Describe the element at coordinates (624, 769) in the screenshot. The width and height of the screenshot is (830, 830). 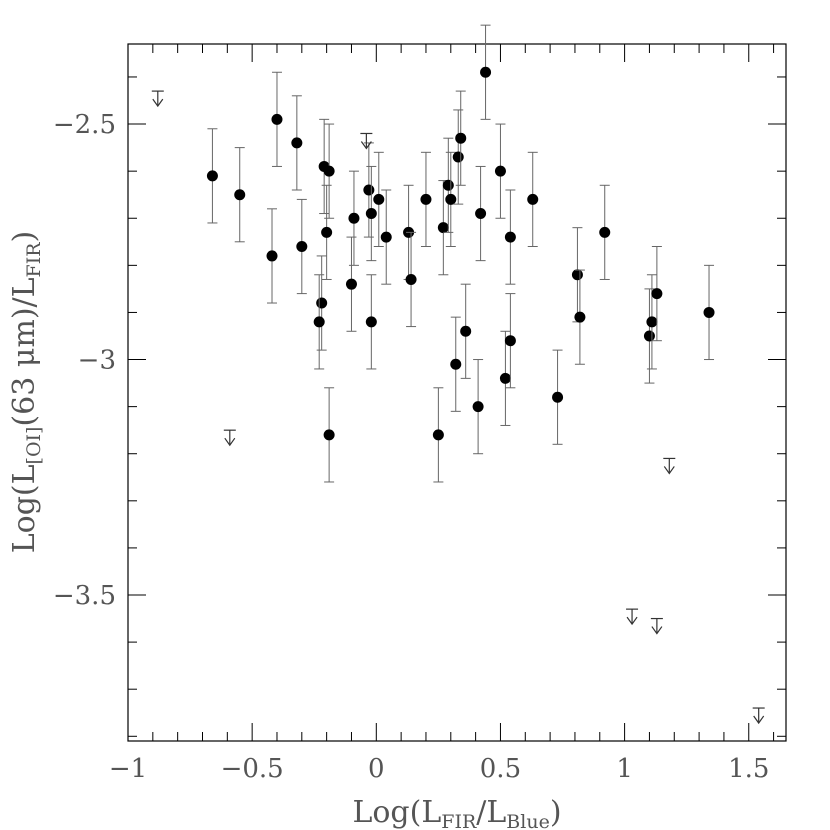
I see `x-tick-label: 1` at that location.